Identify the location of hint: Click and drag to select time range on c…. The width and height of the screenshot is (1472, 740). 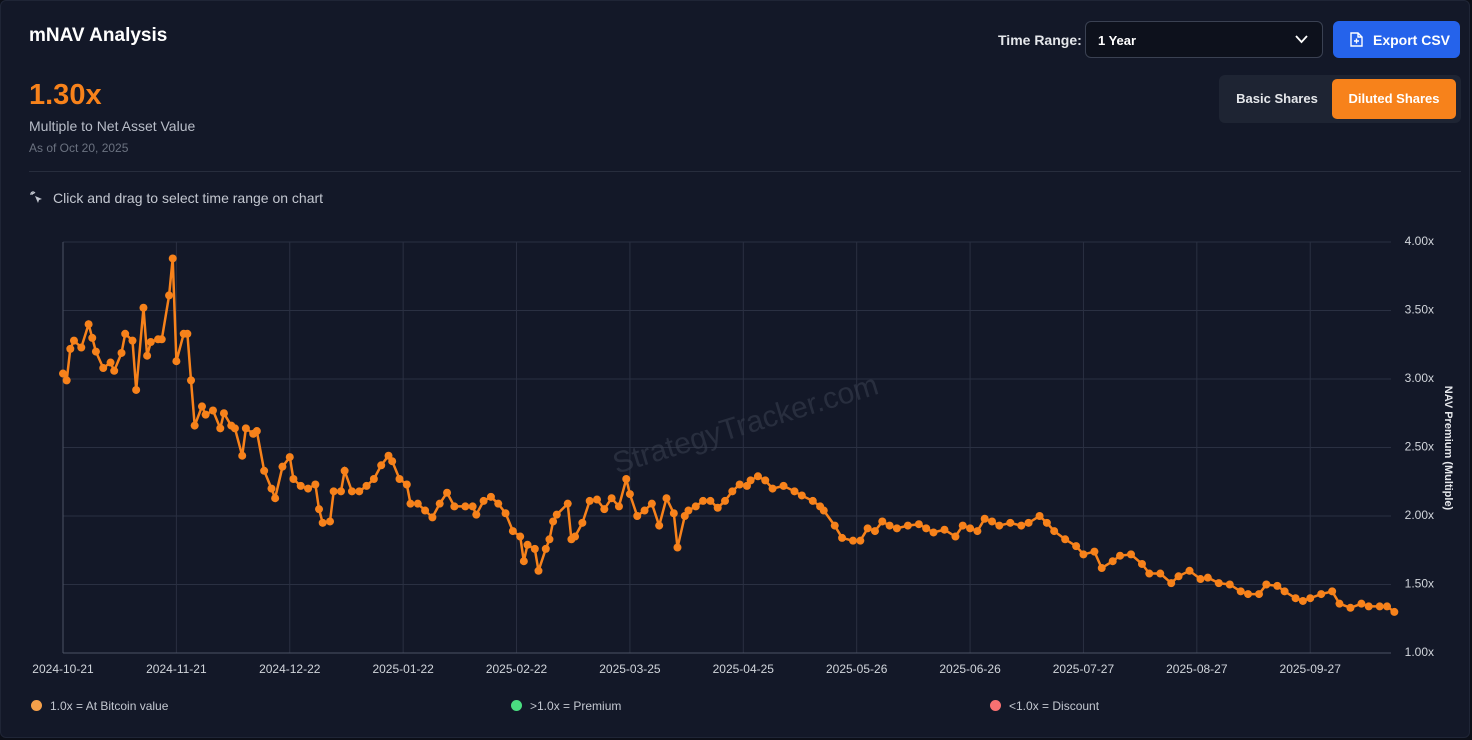
(188, 198).